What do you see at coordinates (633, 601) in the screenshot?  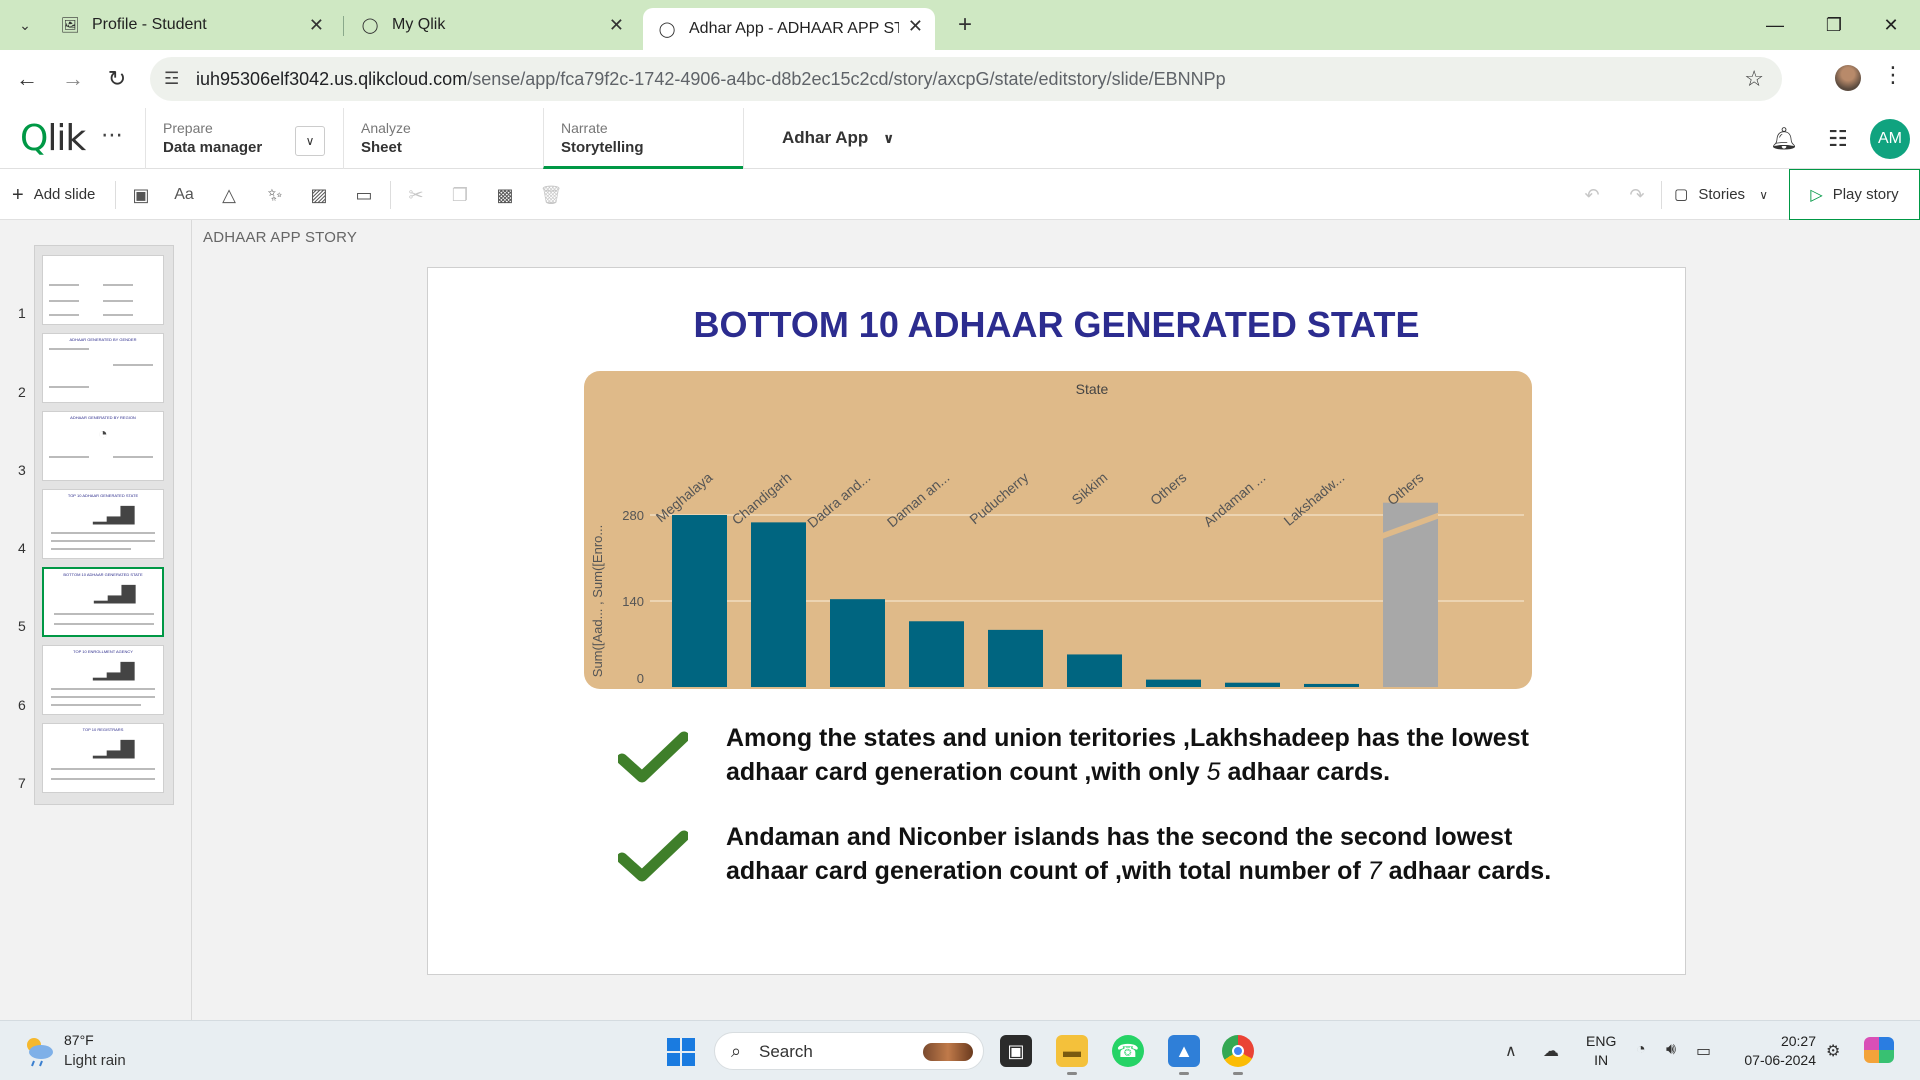 I see `y-tick-label: 140` at bounding box center [633, 601].